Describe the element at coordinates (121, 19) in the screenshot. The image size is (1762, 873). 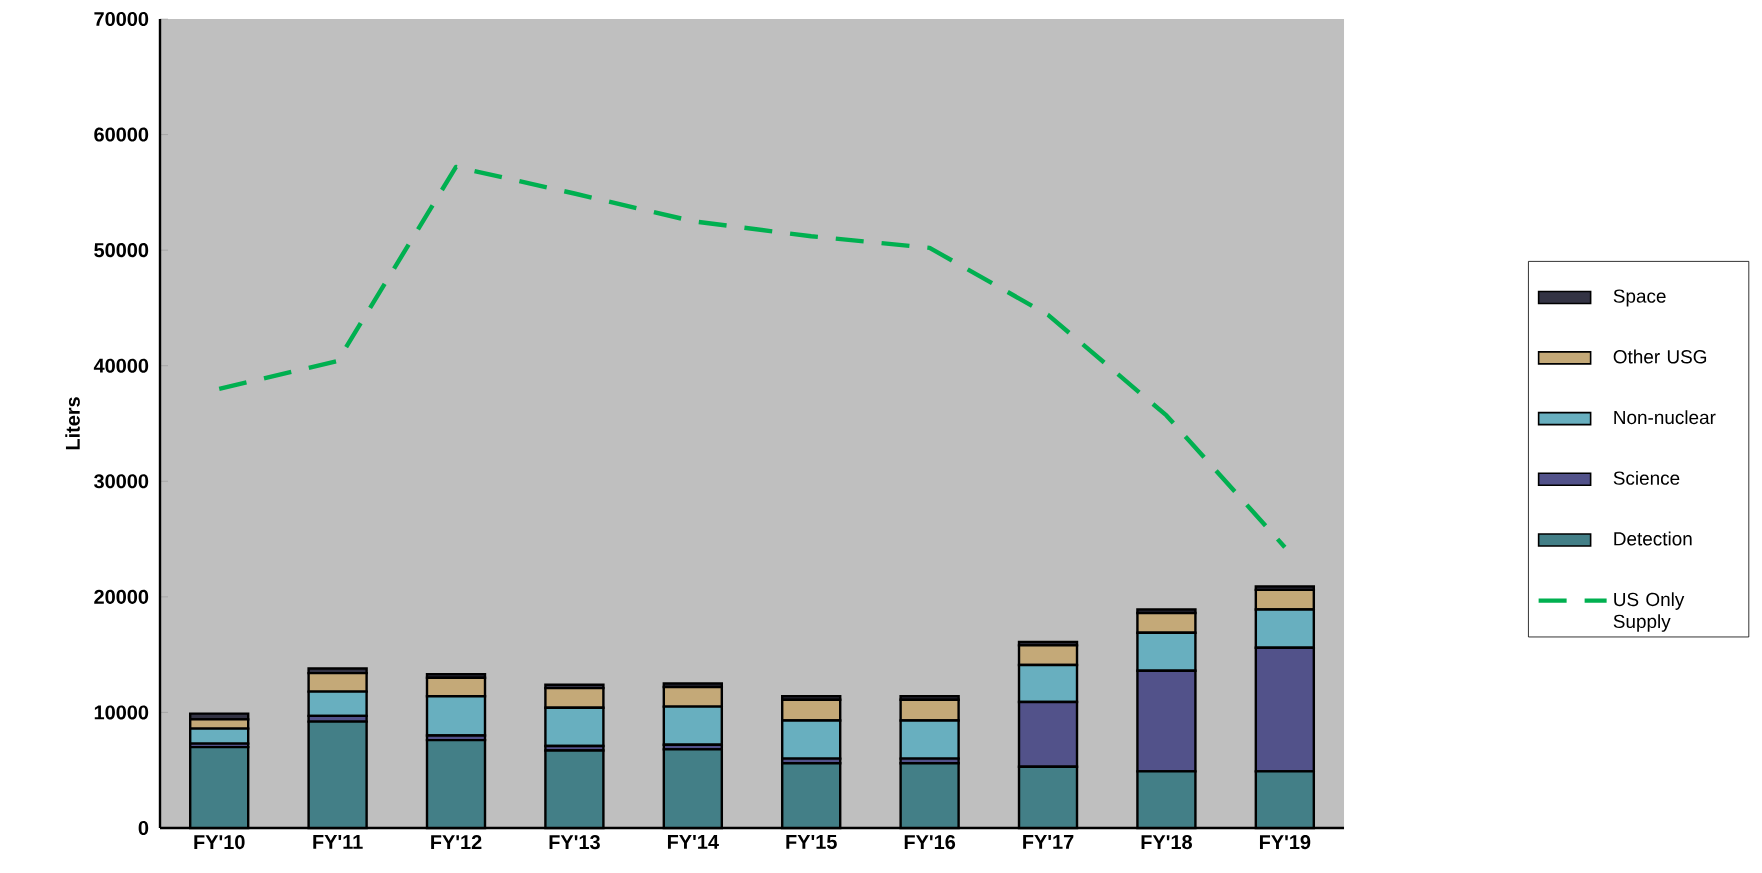
I see `y-tick-label: 70000` at that location.